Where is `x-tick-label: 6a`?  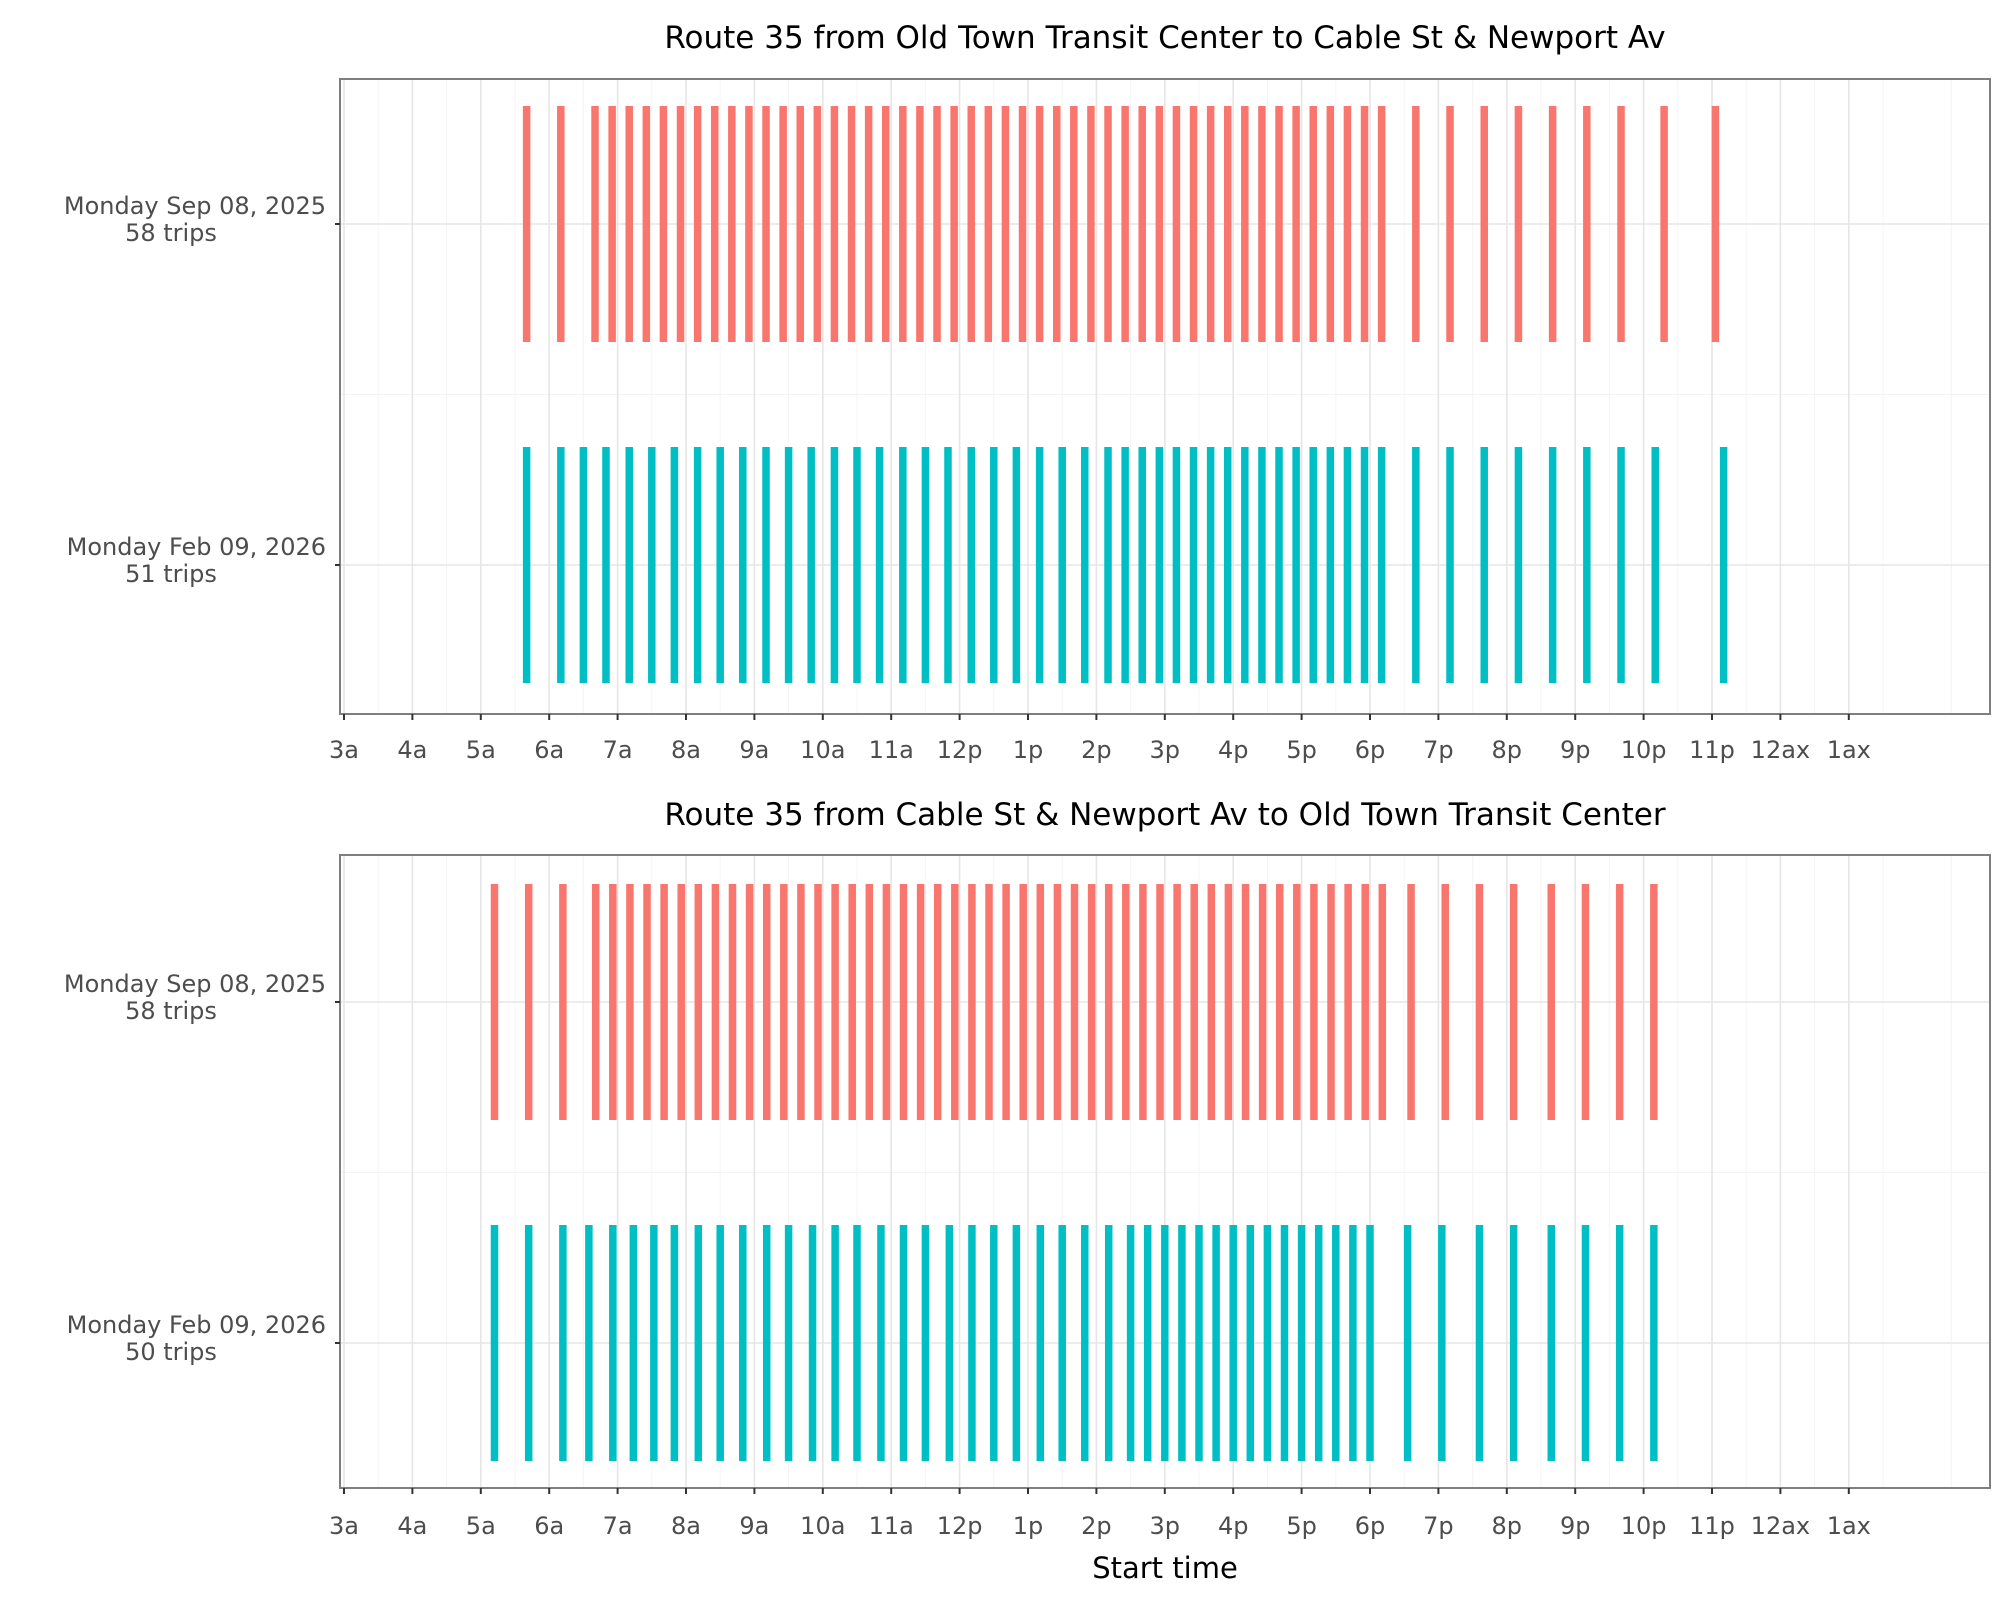 x-tick-label: 6a is located at coordinates (549, 1526).